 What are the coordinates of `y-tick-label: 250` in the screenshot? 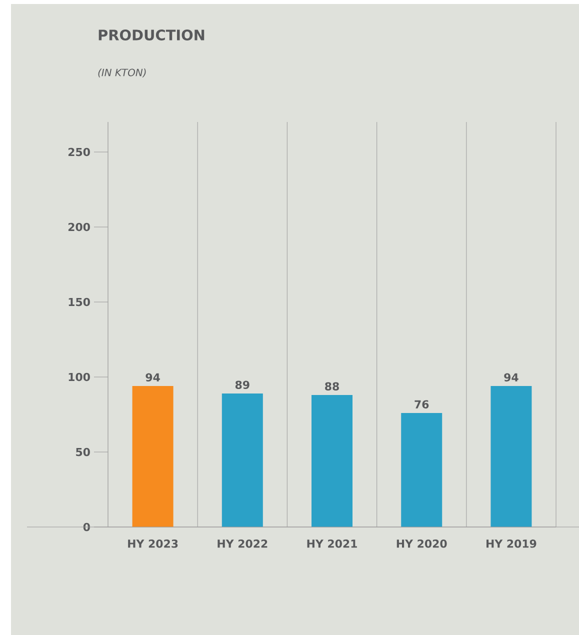 It's located at (79, 152).